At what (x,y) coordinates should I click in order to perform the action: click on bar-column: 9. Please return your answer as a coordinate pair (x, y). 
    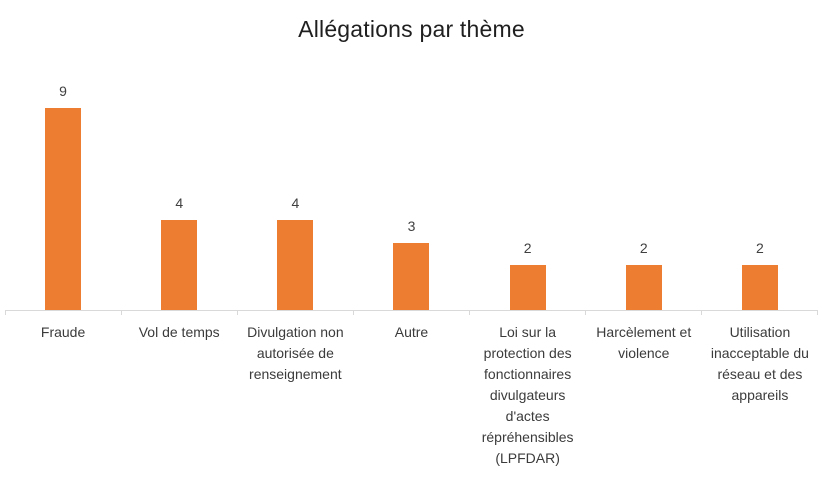
    Looking at the image, I should click on (63, 155).